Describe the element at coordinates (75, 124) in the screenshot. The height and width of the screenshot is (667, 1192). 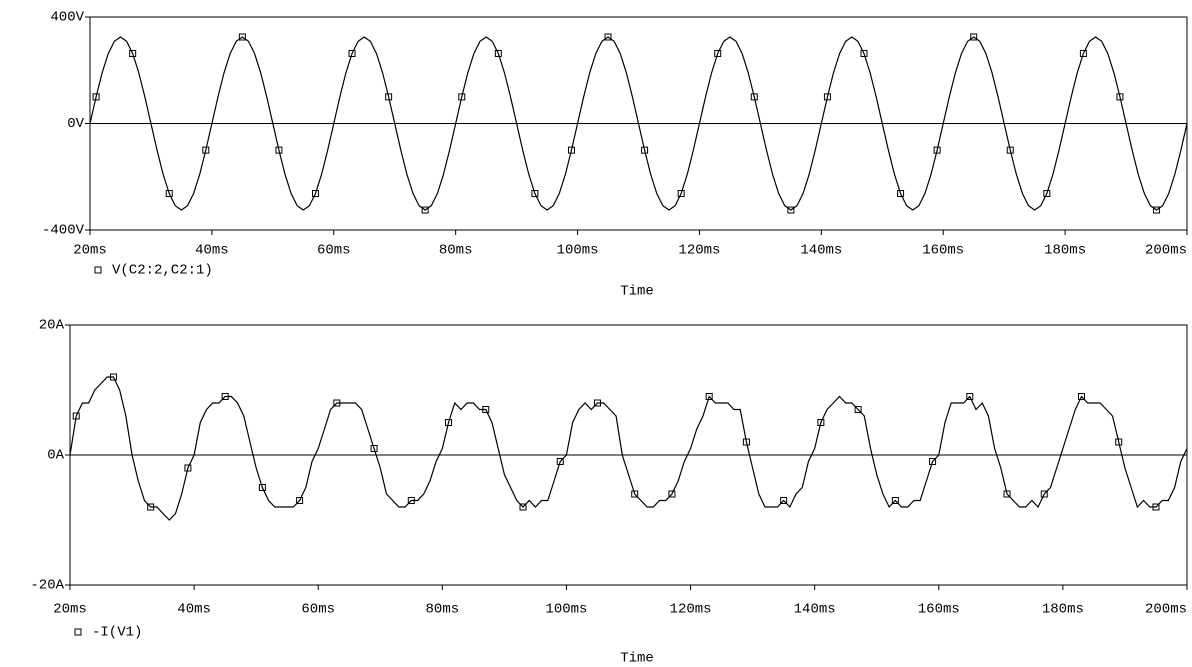
I see `y-tick-label: 0V` at that location.